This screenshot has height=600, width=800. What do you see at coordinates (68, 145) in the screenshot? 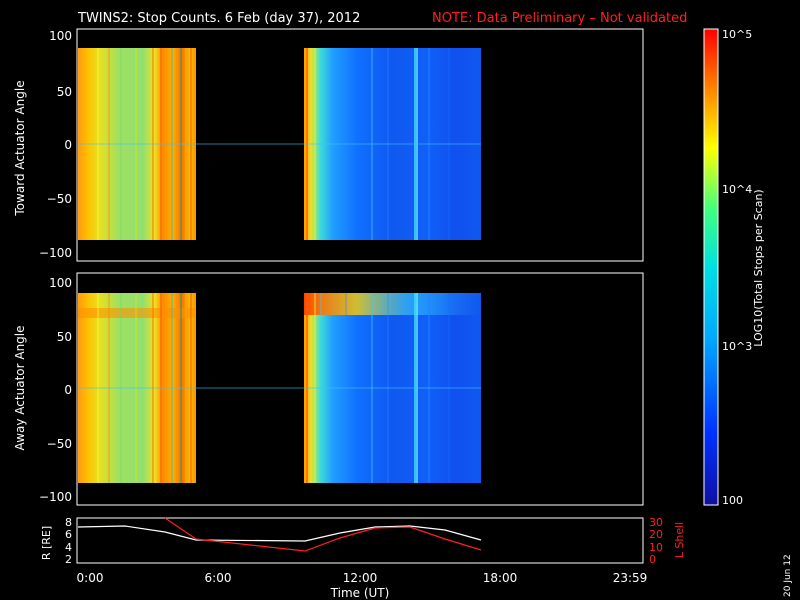
I see `toward-ytick: 0` at bounding box center [68, 145].